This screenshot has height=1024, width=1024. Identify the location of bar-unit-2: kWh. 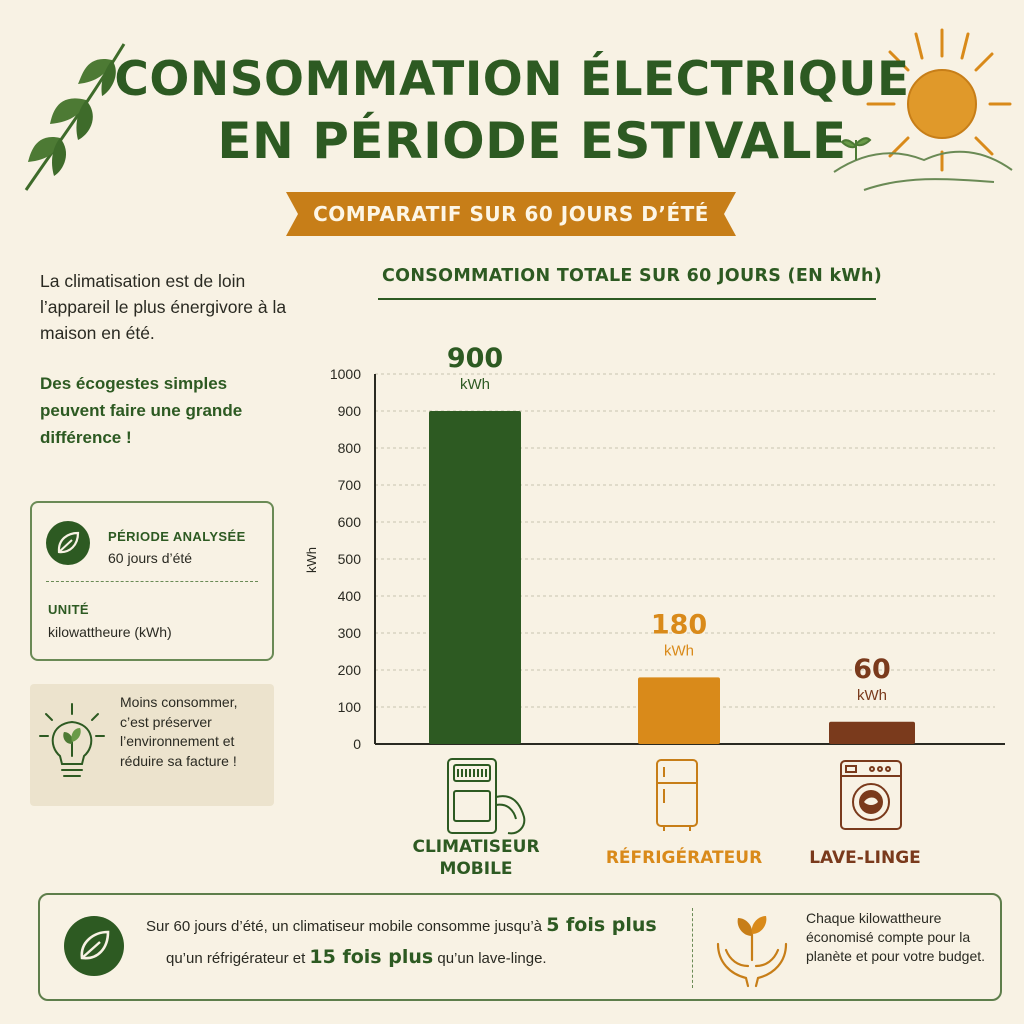
(872, 695).